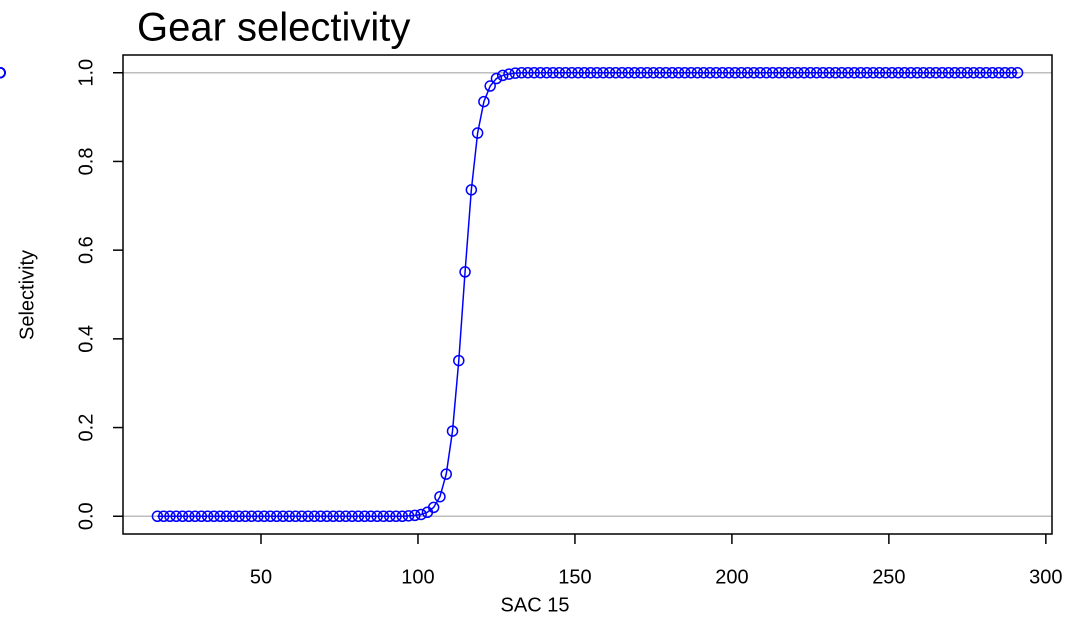  Describe the element at coordinates (574, 577) in the screenshot. I see `x-tick-label: 150` at that location.